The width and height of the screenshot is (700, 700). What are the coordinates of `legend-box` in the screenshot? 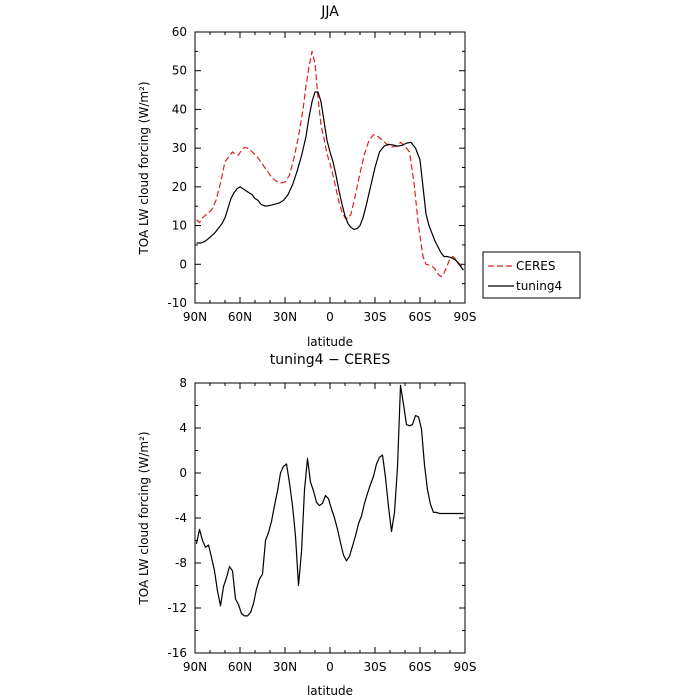 It's located at (531, 275).